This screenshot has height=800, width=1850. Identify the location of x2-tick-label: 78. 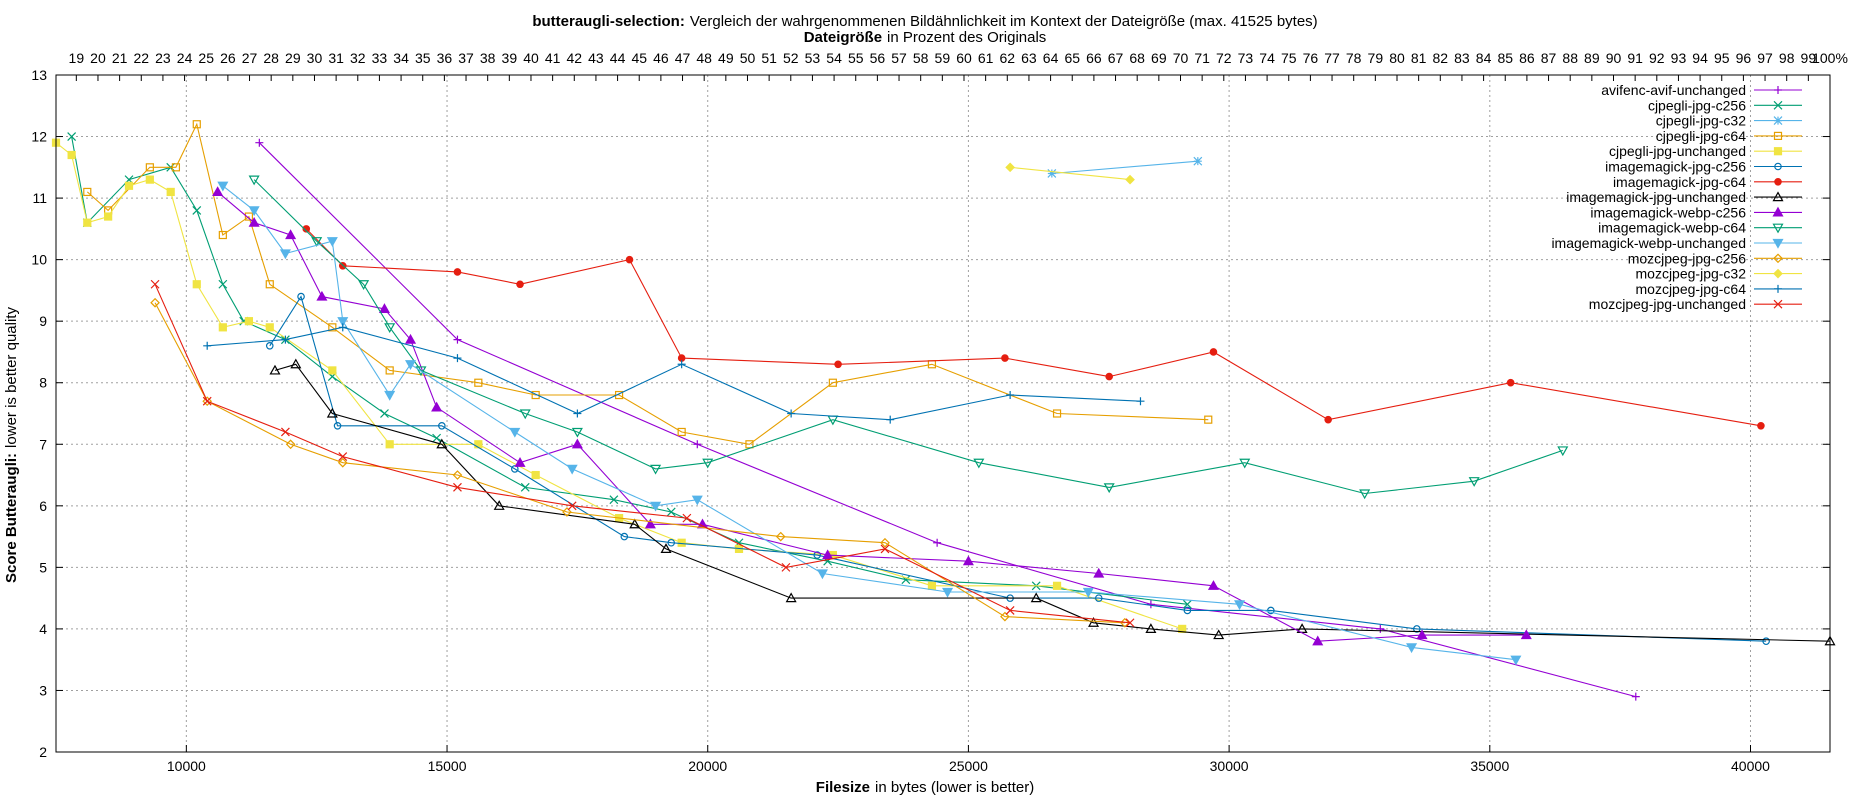
(1354, 58).